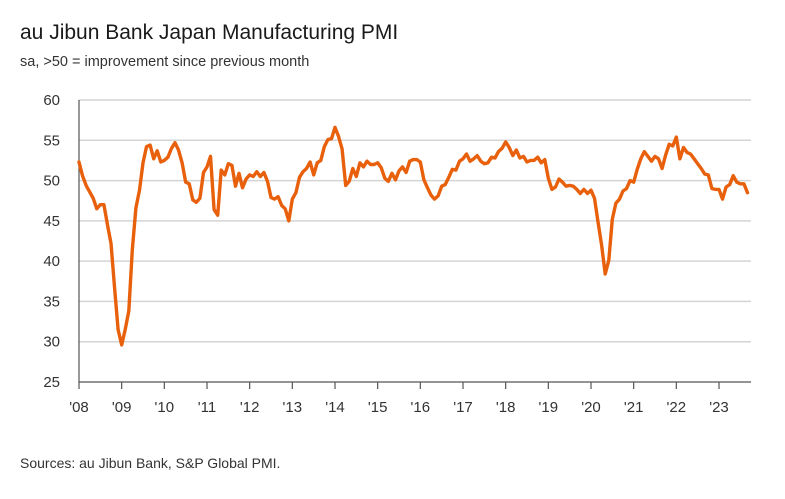  Describe the element at coordinates (677, 407) in the screenshot. I see `x-tick-label: '22` at that location.